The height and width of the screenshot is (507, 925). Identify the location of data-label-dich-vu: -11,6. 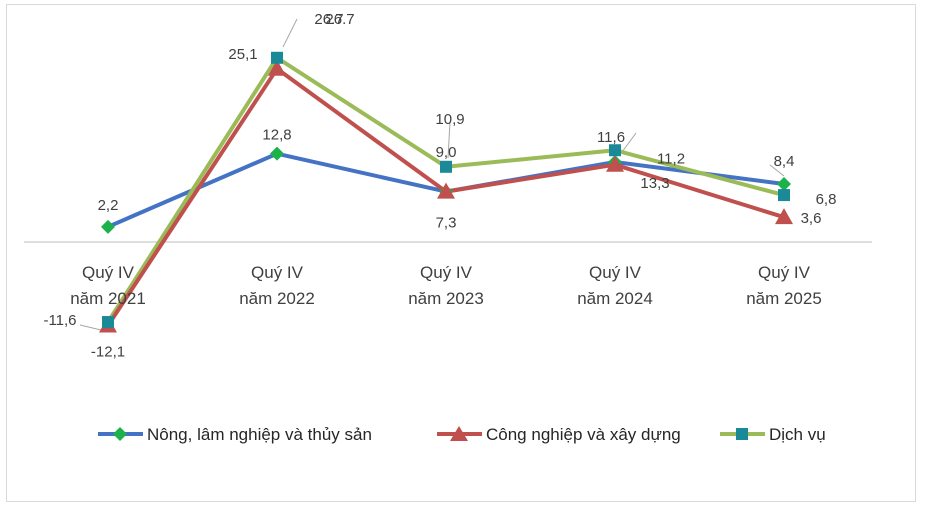
(59, 320).